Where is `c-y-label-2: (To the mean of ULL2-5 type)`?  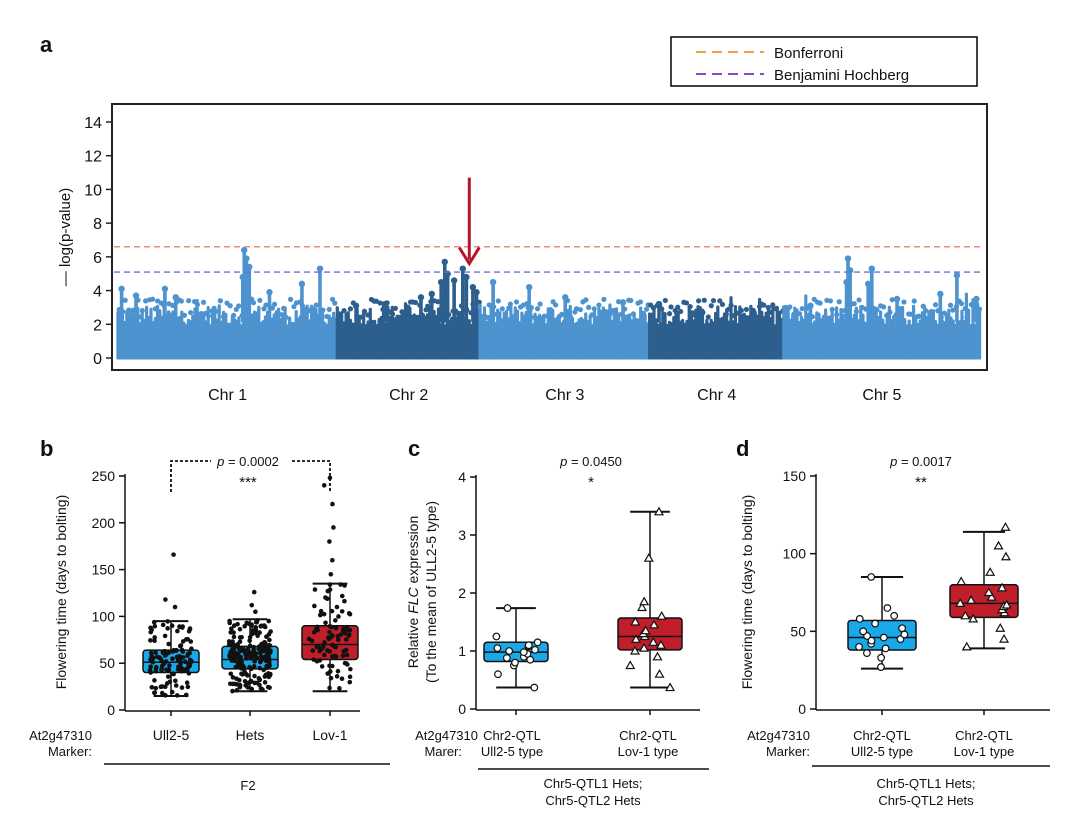 c-y-label-2: (To the mean of ULL2-5 type) is located at coordinates (431, 592).